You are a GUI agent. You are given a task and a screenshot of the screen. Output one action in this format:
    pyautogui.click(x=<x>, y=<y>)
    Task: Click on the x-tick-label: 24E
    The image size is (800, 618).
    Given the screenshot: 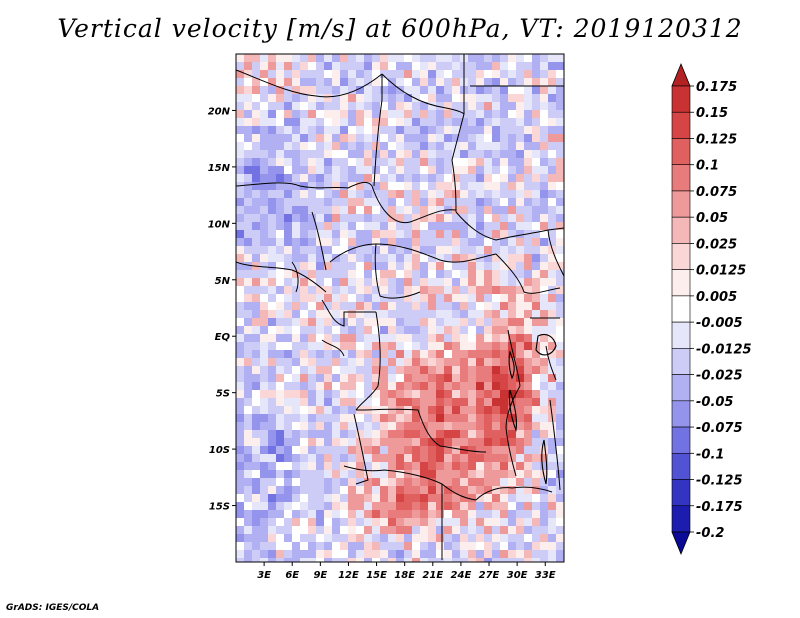 What is the action you would take?
    pyautogui.click(x=461, y=575)
    